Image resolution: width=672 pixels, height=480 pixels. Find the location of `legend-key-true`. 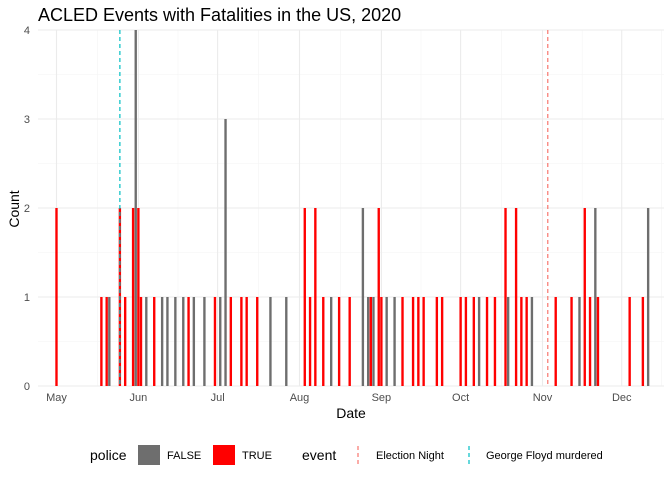

legend-key-true is located at coordinates (224, 455).